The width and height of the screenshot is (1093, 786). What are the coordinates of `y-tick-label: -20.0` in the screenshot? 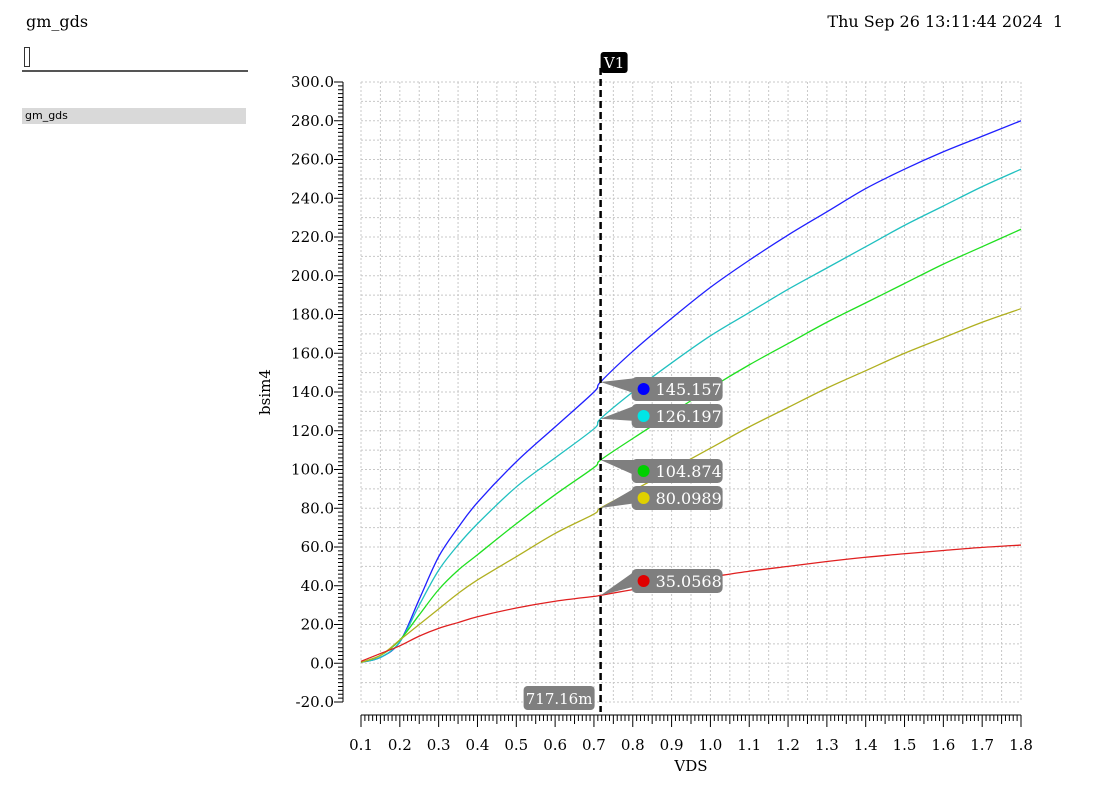 It's located at (315, 702).